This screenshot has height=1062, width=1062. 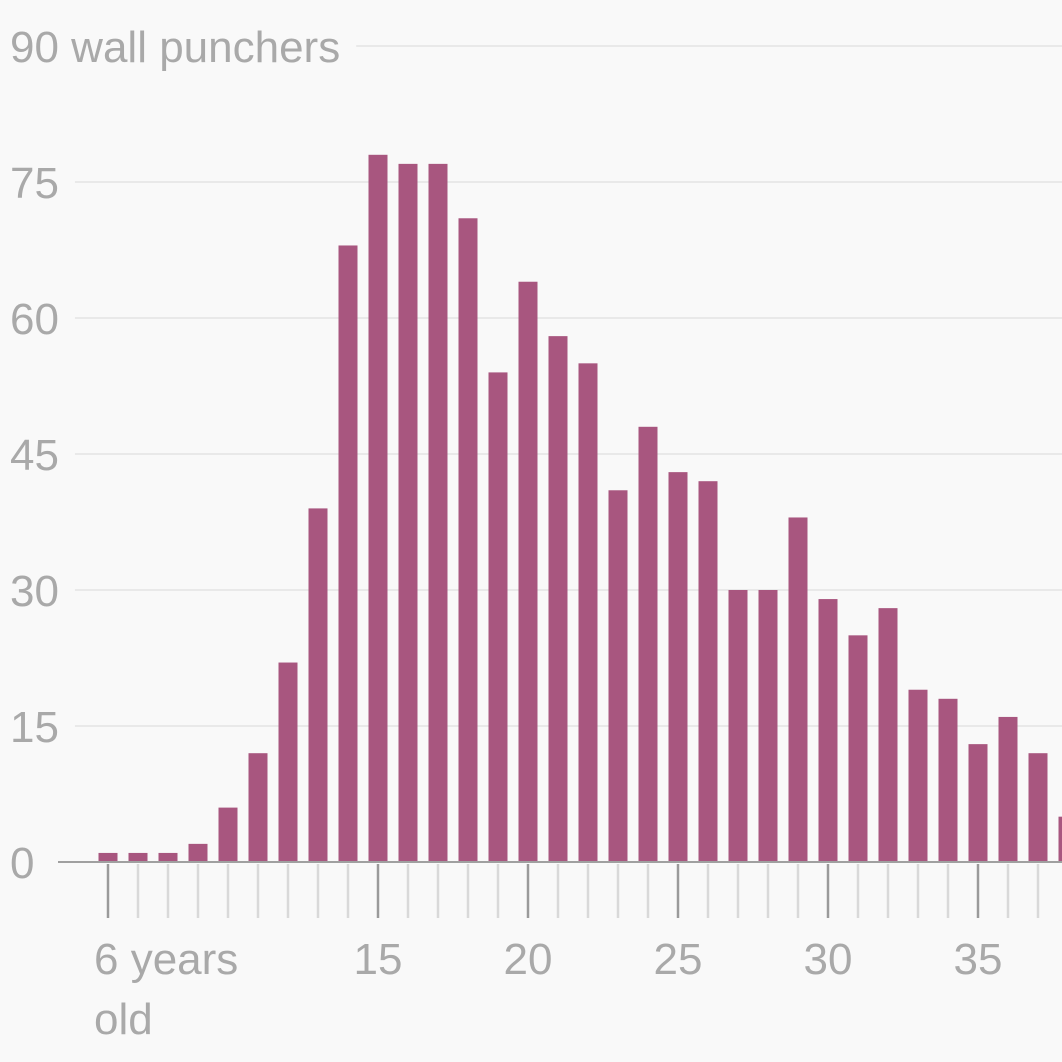 What do you see at coordinates (678, 959) in the screenshot?
I see `x-tick-label: 25` at bounding box center [678, 959].